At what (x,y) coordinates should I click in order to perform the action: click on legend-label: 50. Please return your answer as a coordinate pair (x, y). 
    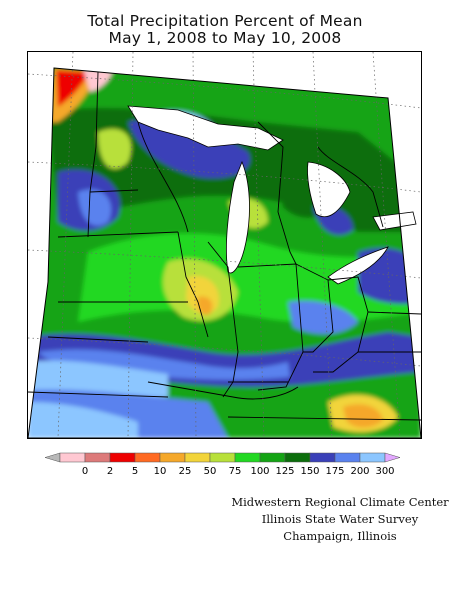
    Looking at the image, I should click on (210, 471).